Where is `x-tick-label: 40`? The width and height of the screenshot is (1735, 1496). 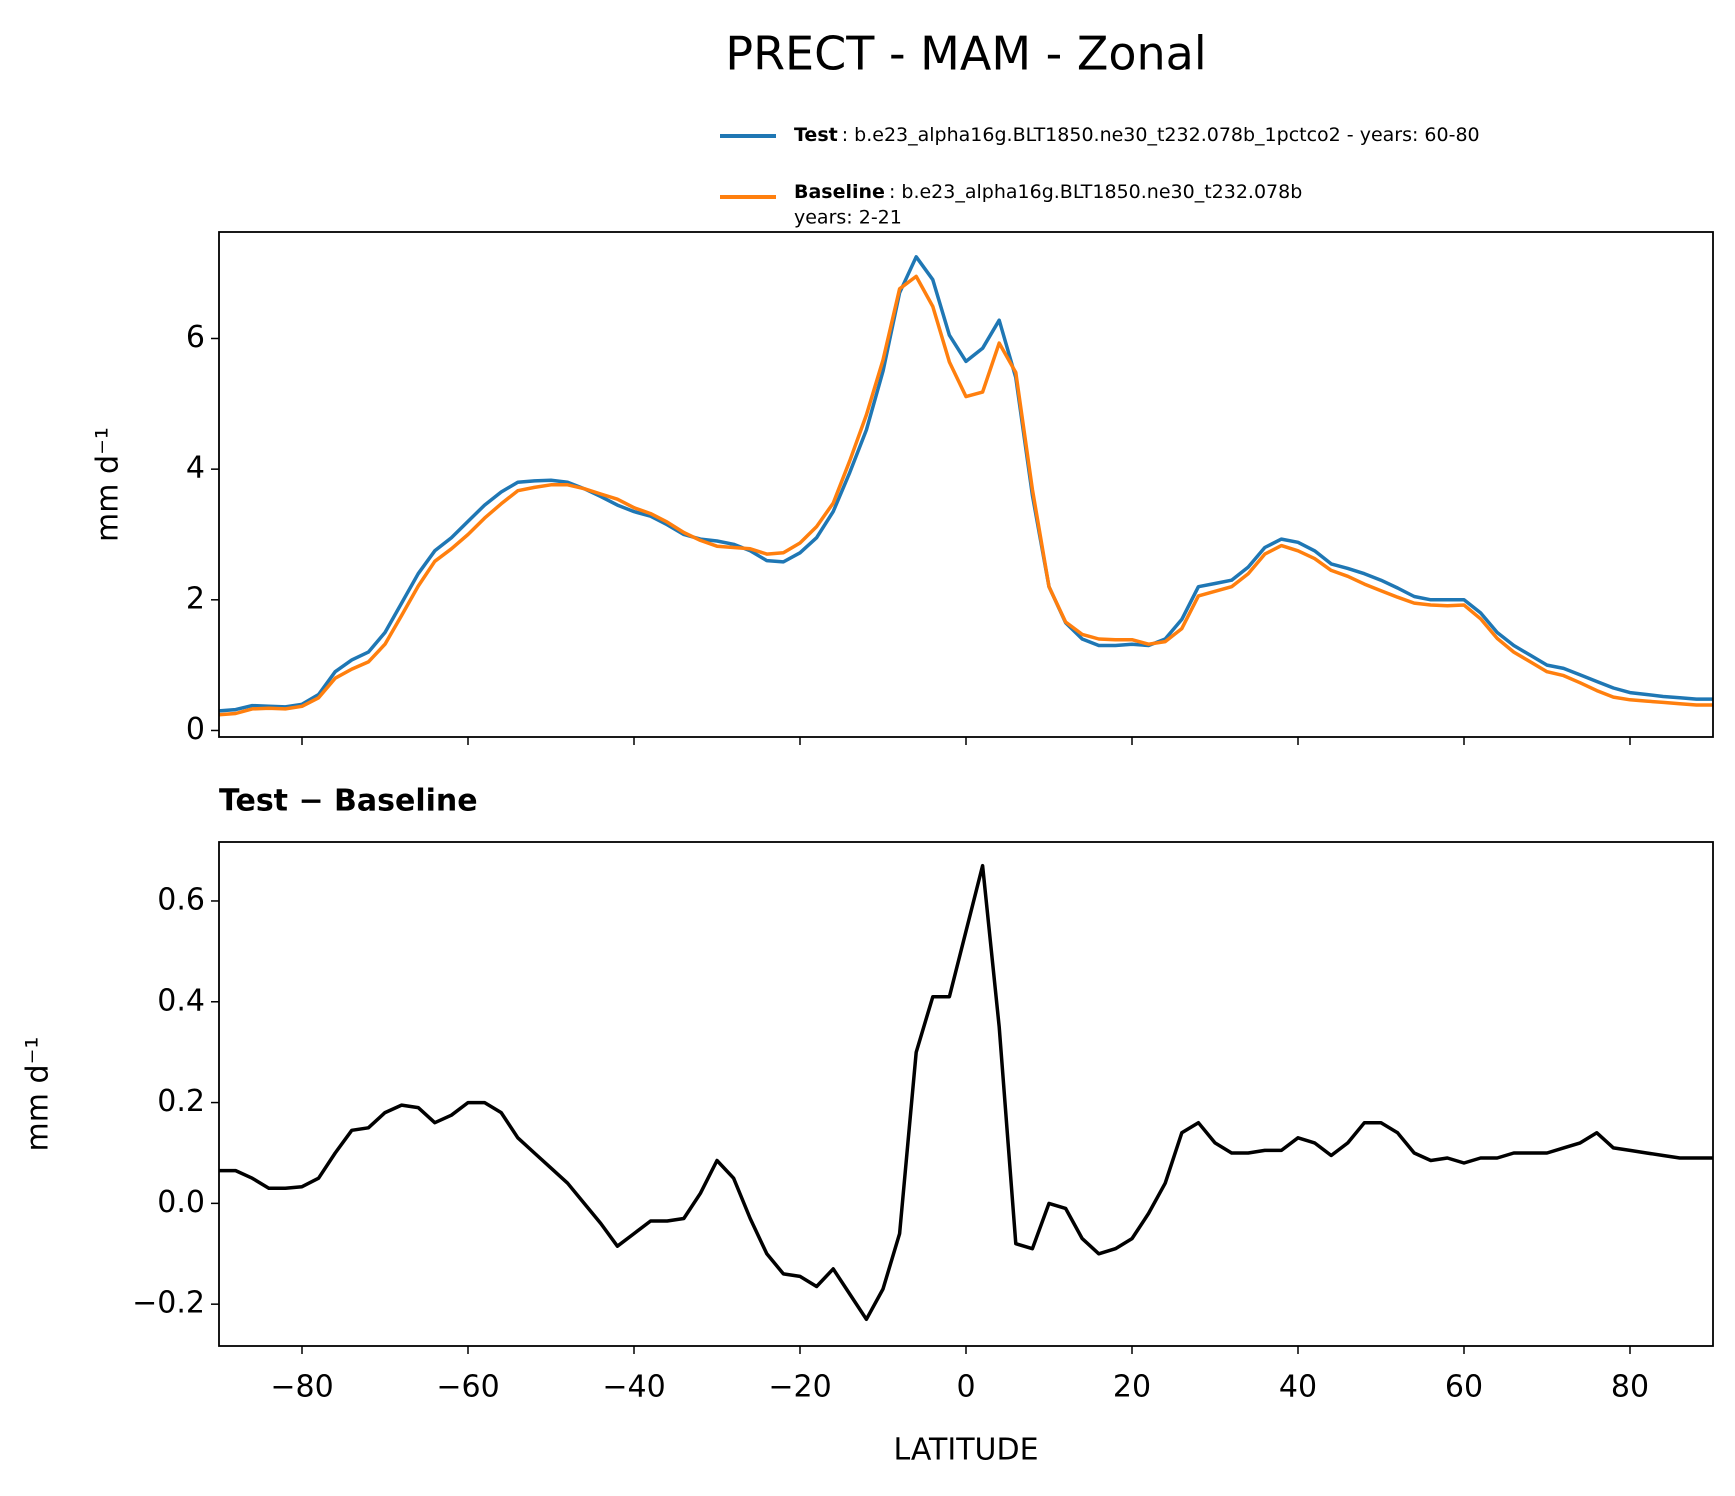 x-tick-label: 40 is located at coordinates (1298, 1387).